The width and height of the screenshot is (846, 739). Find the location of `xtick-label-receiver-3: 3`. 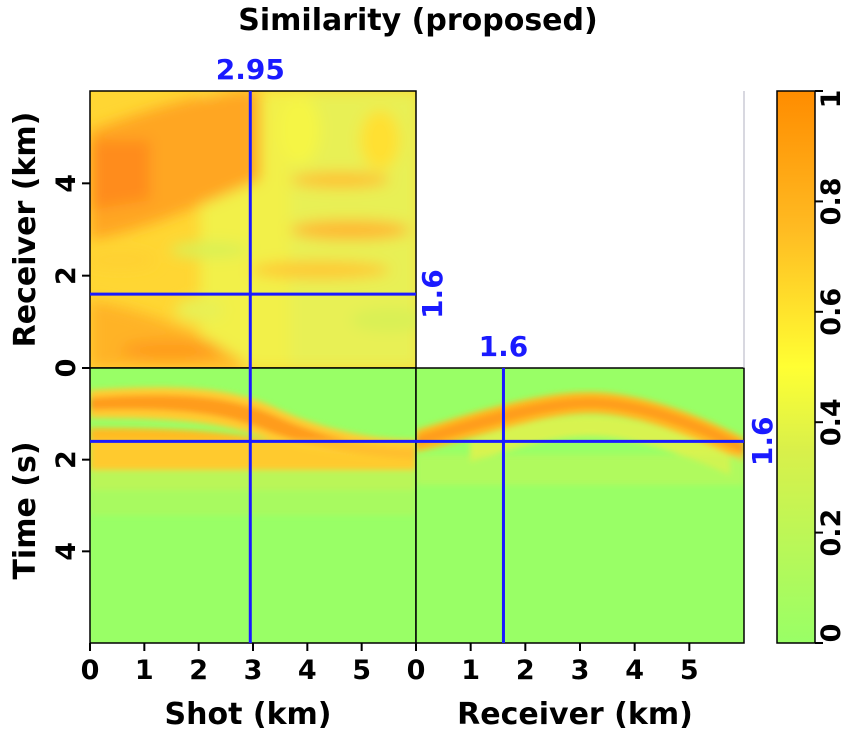

xtick-label-receiver-3: 3 is located at coordinates (580, 670).